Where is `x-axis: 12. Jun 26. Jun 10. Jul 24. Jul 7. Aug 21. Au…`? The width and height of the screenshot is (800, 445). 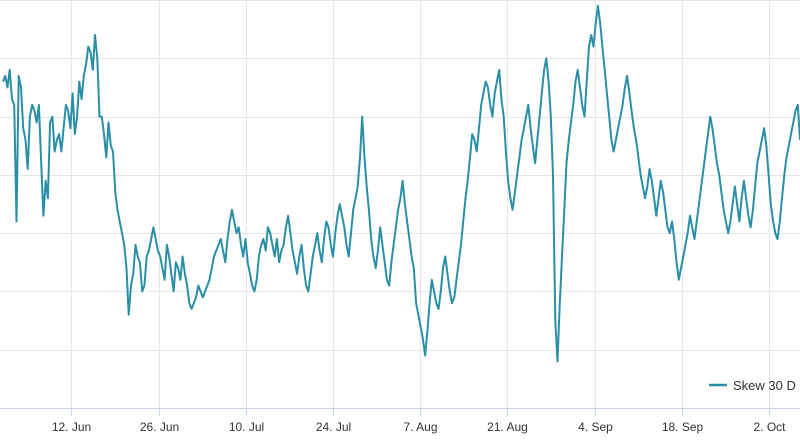
x-axis: 12. Jun 26. Jun 10. Jul 24. Jul 7. Aug 21. Au… is located at coordinates (400, 421).